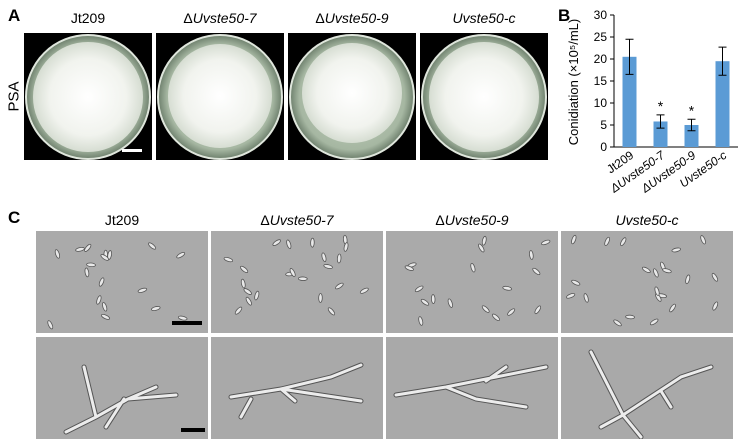 Image resolution: width=743 pixels, height=445 pixels. I want to click on plate-label-uvste50-9: ΔUvste50-9, so click(352, 18).